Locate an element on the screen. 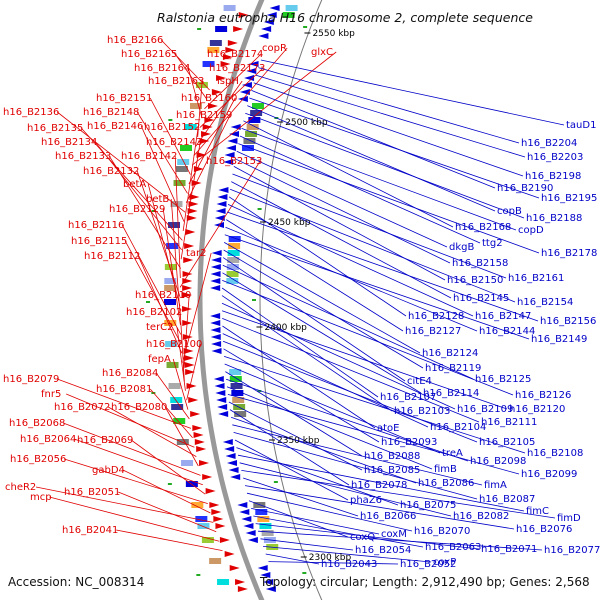  right-gene-label: h16_B2099 is located at coordinates (549, 474).